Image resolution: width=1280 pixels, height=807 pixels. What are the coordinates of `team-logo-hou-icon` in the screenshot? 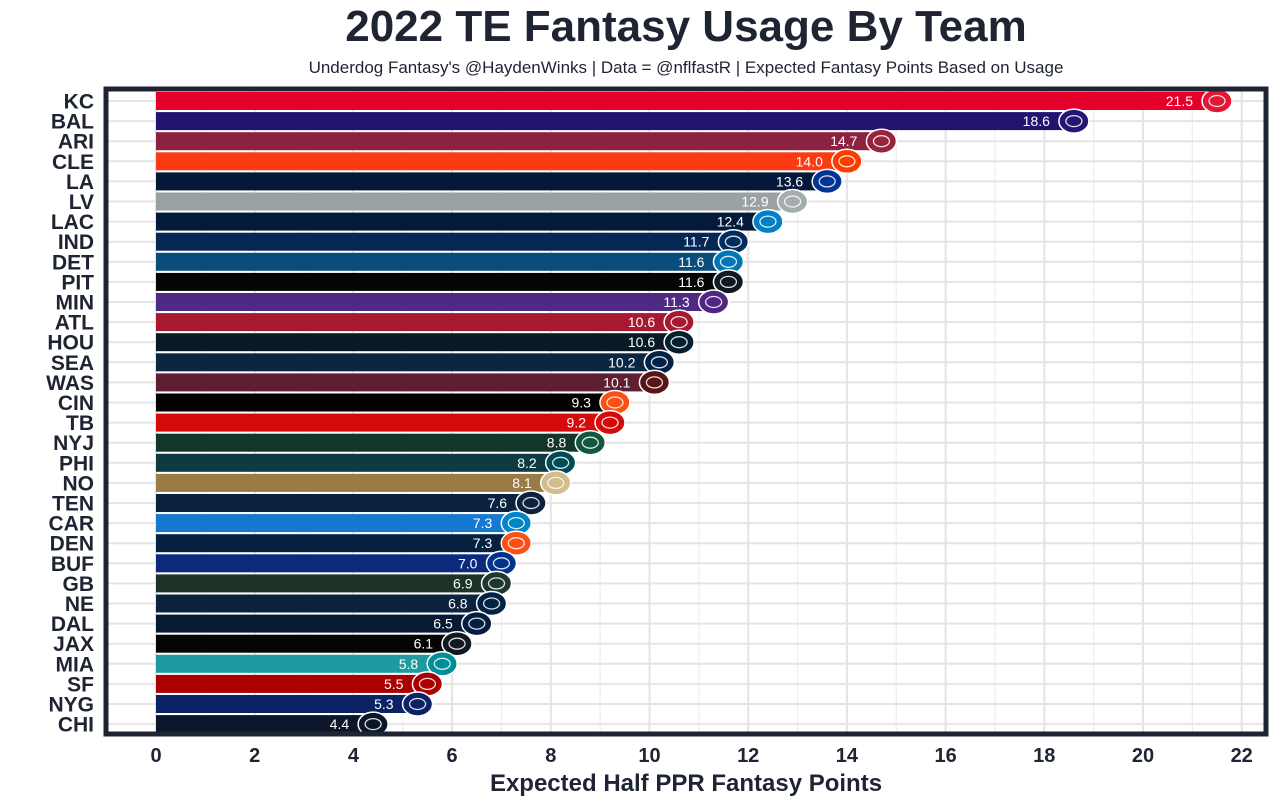 It's located at (679, 342).